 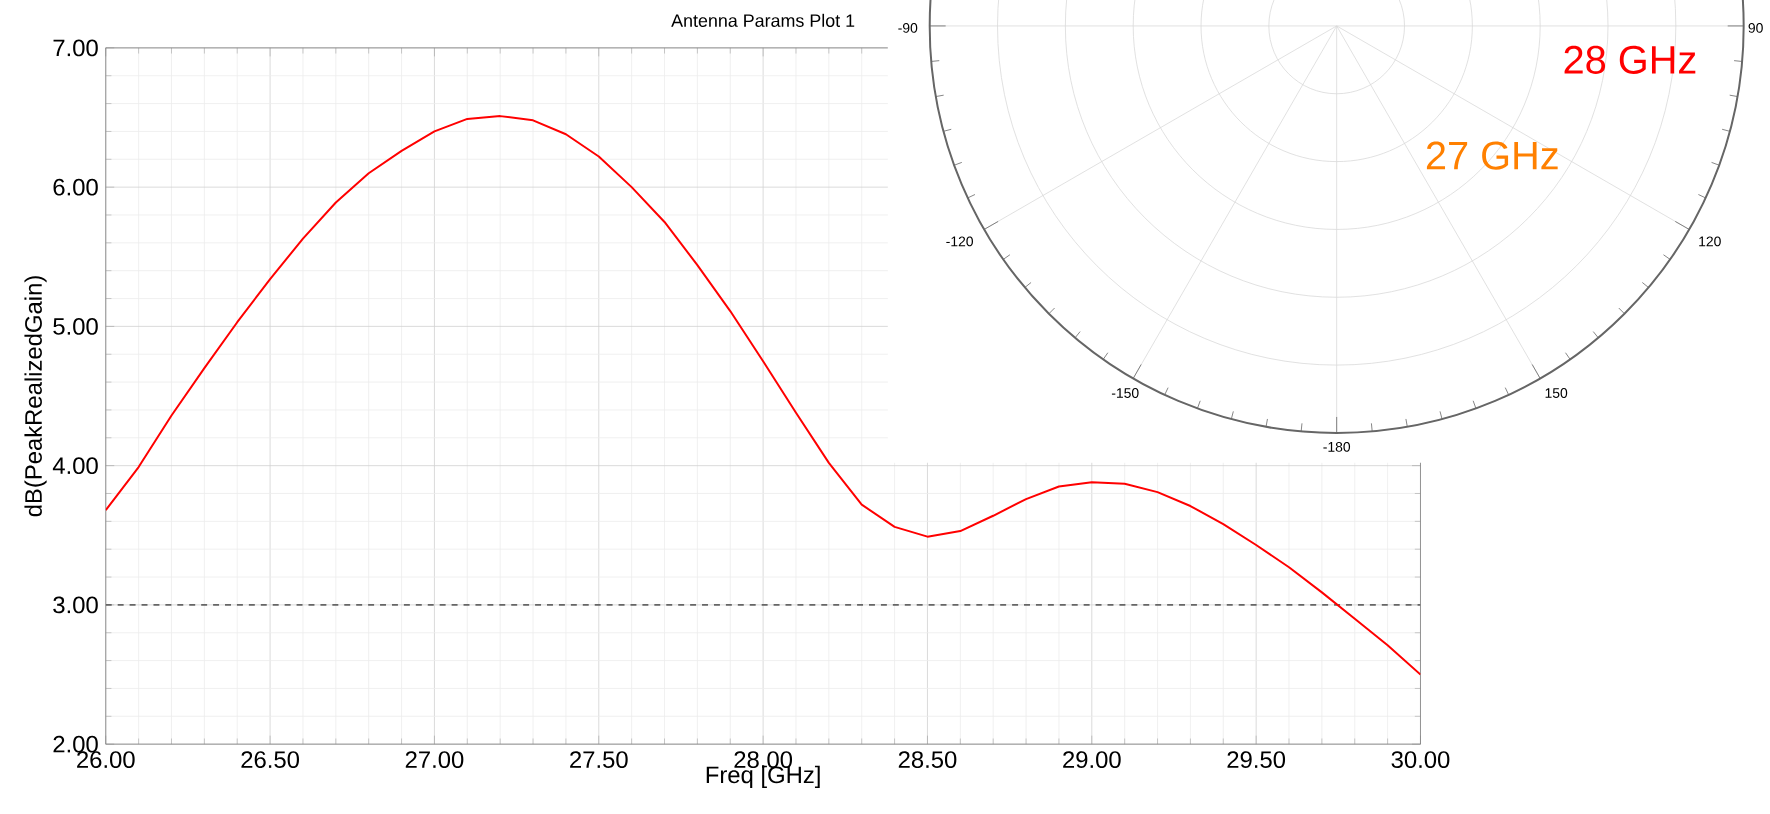 I want to click on y-tick-label: 2.00, so click(x=75, y=744).